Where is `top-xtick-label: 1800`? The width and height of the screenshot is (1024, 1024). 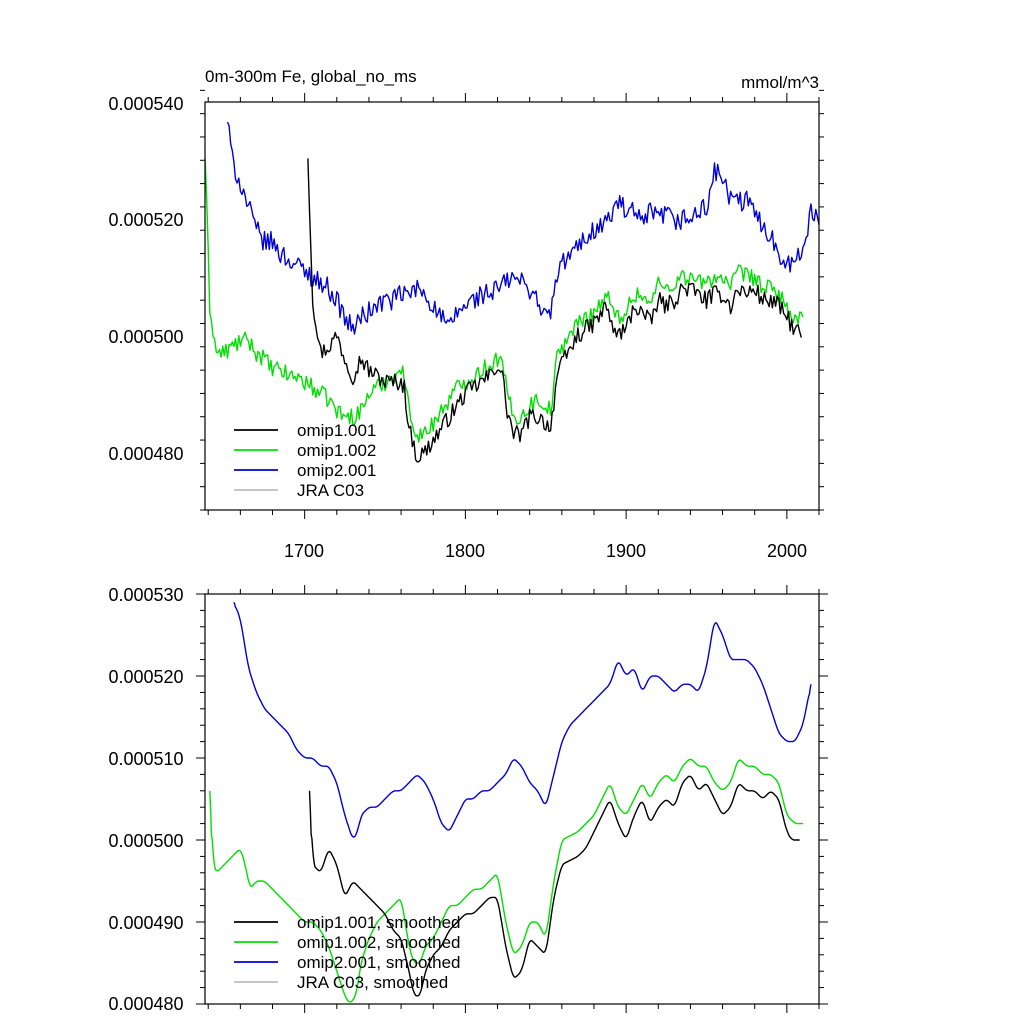 top-xtick-label: 1800 is located at coordinates (465, 551).